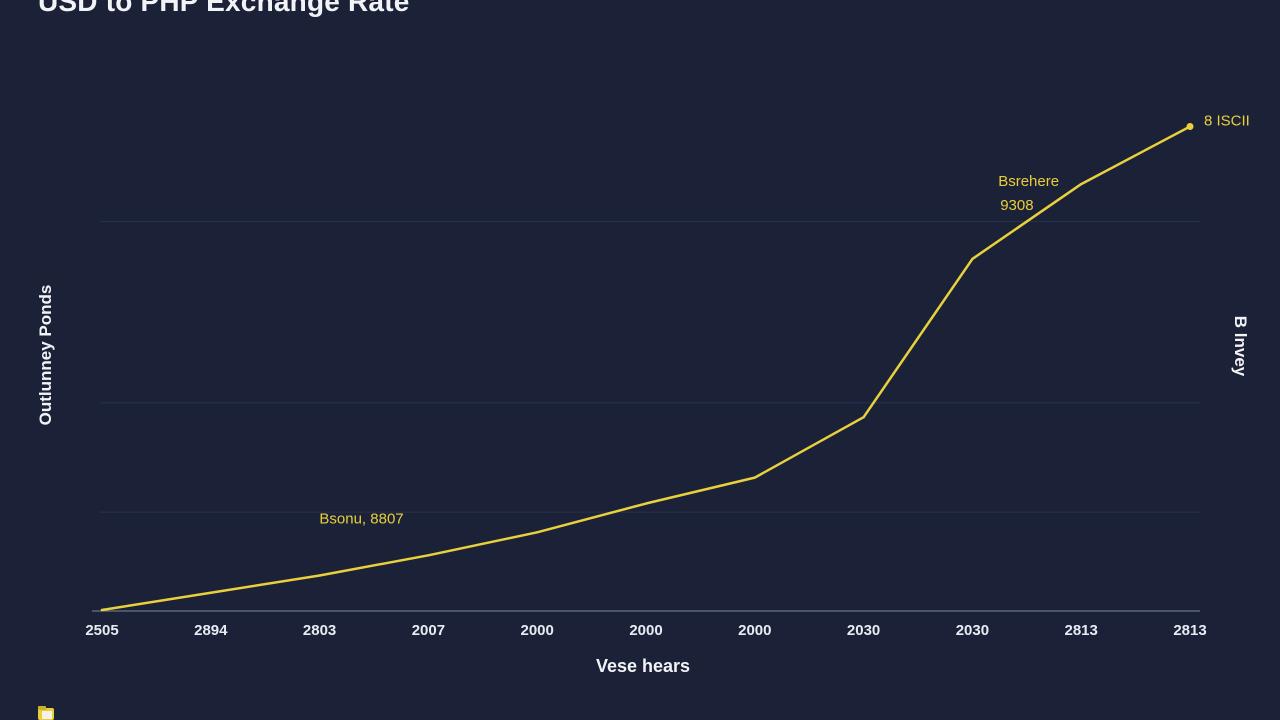  Describe the element at coordinates (1028, 181) in the screenshot. I see `annotation-label: Bsrehere` at that location.